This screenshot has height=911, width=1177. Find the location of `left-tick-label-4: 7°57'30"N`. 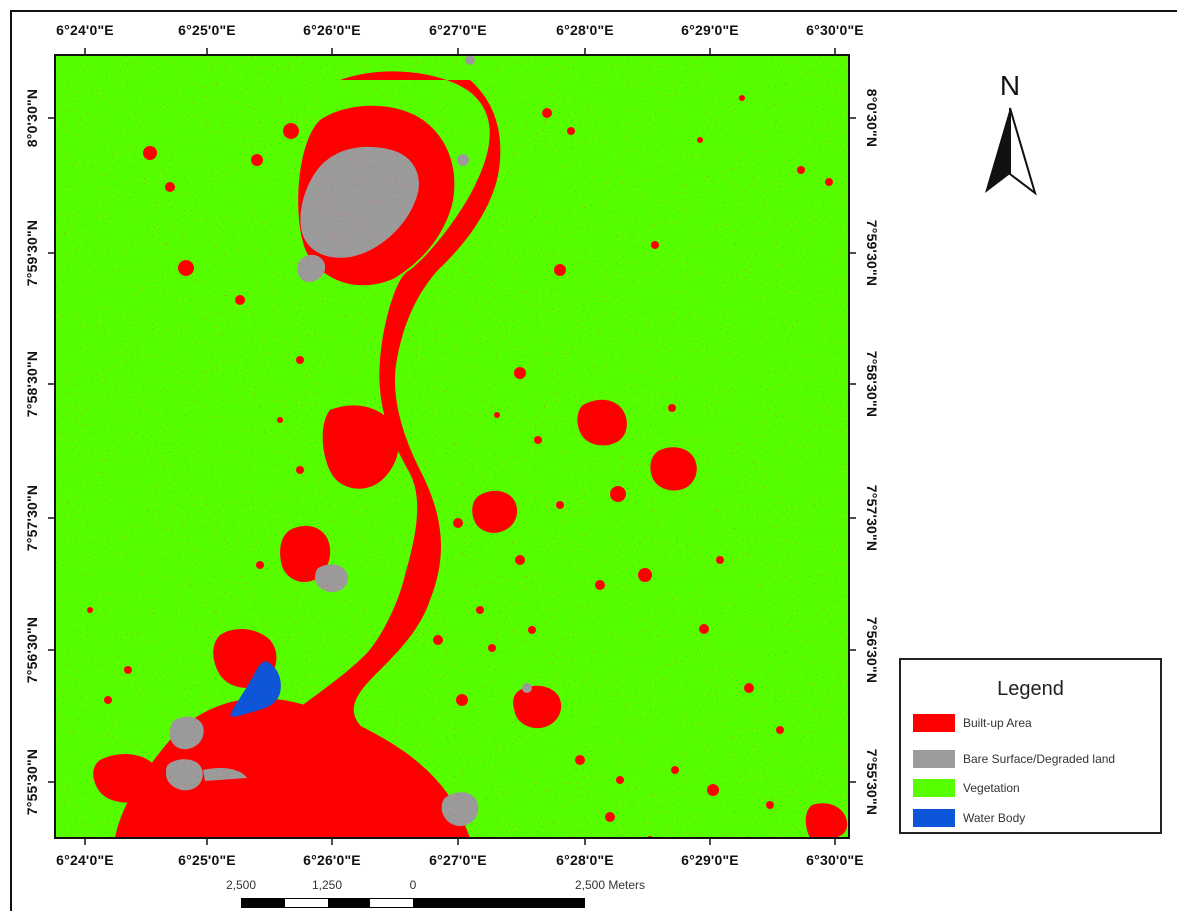

left-tick-label-4: 7°57'30"N is located at coordinates (32, 518).